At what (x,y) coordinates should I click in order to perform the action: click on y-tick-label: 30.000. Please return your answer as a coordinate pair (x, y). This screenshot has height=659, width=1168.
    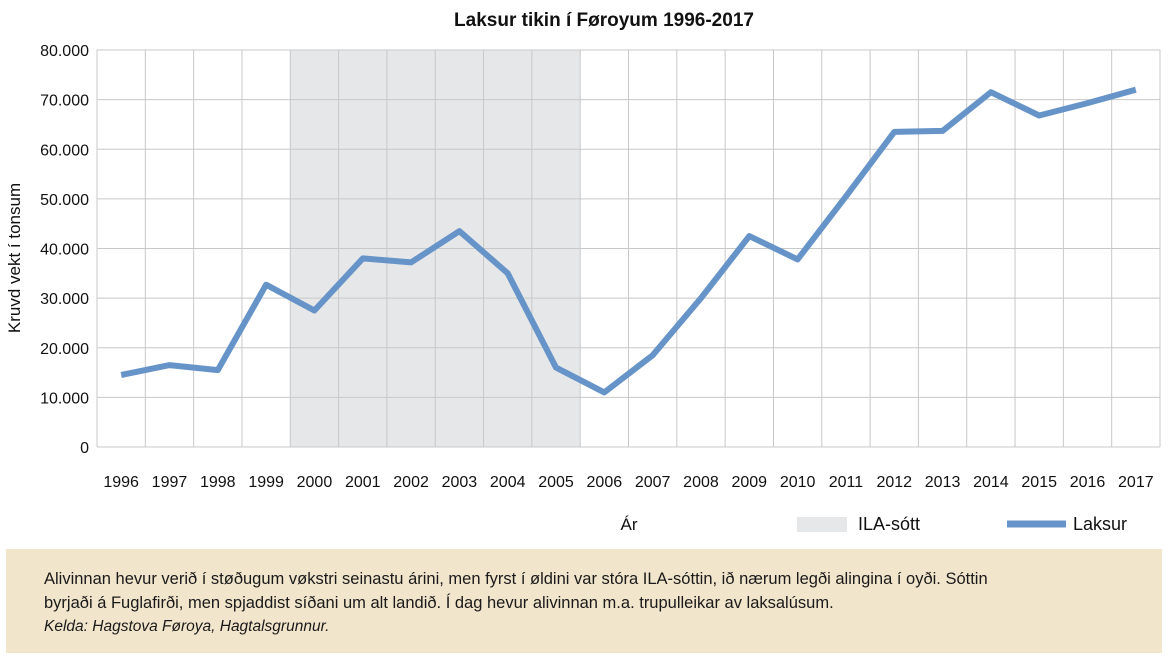
    Looking at the image, I should click on (64, 299).